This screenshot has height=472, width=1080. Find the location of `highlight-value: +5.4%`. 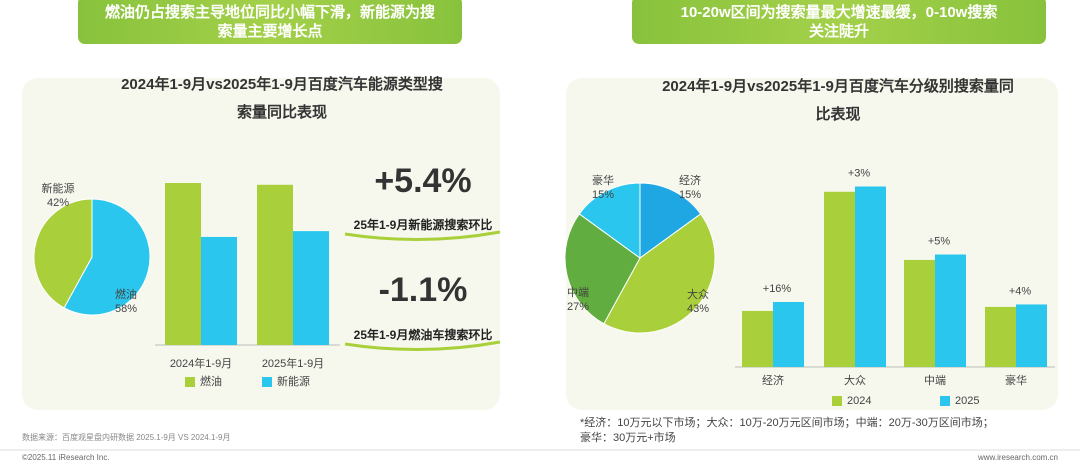

highlight-value: +5.4% is located at coordinates (422, 181).